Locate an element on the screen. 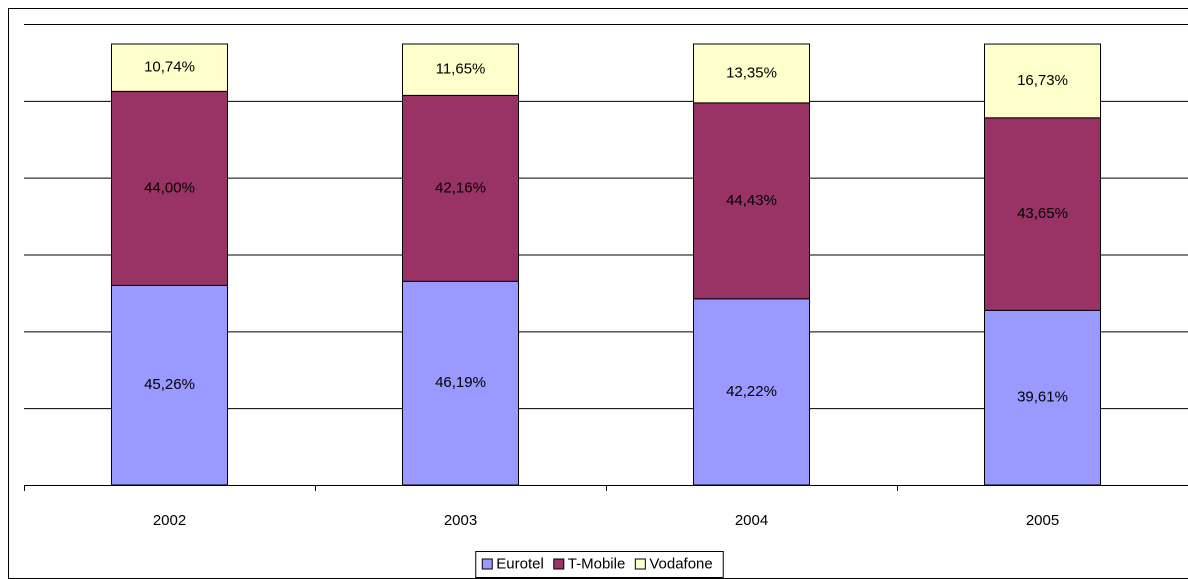  data-label: 44,00% is located at coordinates (169, 187).